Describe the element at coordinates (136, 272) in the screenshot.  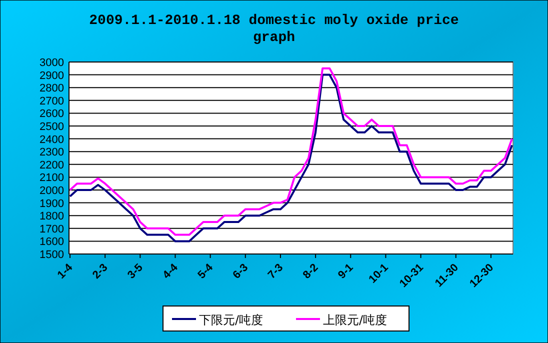
I see `x-tick-label: 3-5` at that location.